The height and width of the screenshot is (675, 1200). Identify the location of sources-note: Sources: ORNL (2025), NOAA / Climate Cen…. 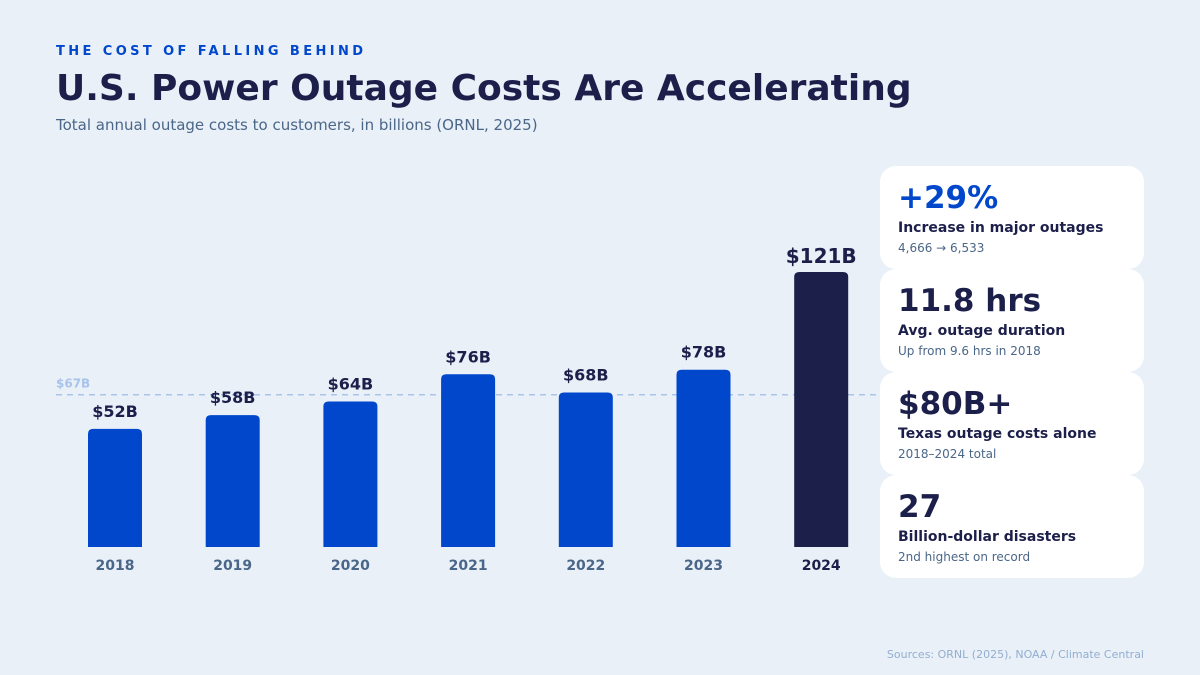
(1015, 654).